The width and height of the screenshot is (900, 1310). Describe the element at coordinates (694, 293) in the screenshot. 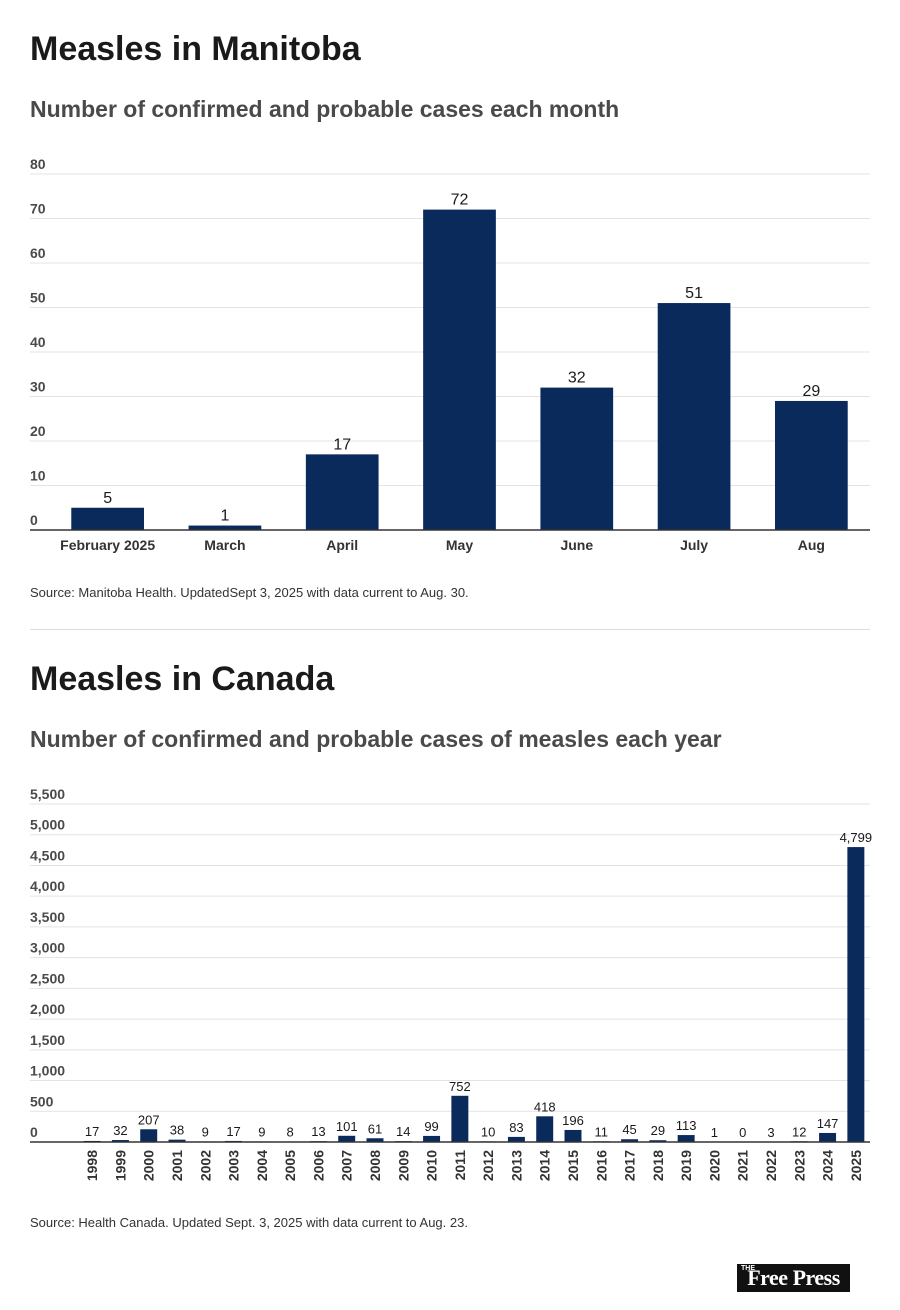

I see `data-label: 51` at that location.